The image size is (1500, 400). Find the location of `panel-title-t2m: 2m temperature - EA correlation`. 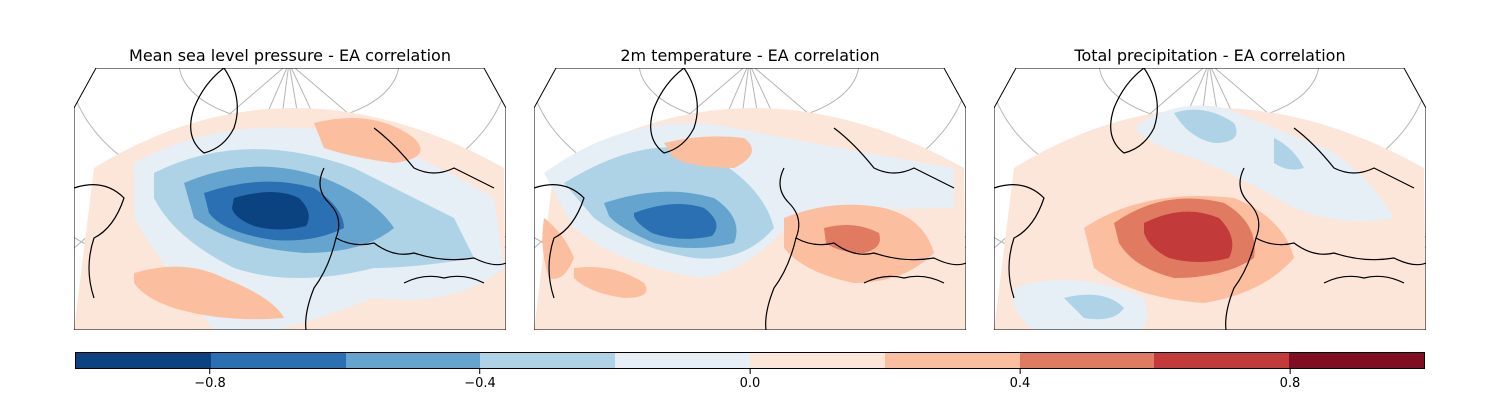

panel-title-t2m: 2m temperature - EA correlation is located at coordinates (750, 55).